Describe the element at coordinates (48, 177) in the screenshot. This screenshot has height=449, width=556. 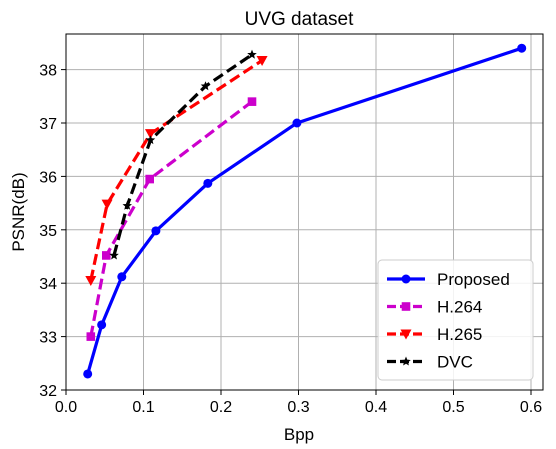
I see `y-tick-label: 36` at that location.